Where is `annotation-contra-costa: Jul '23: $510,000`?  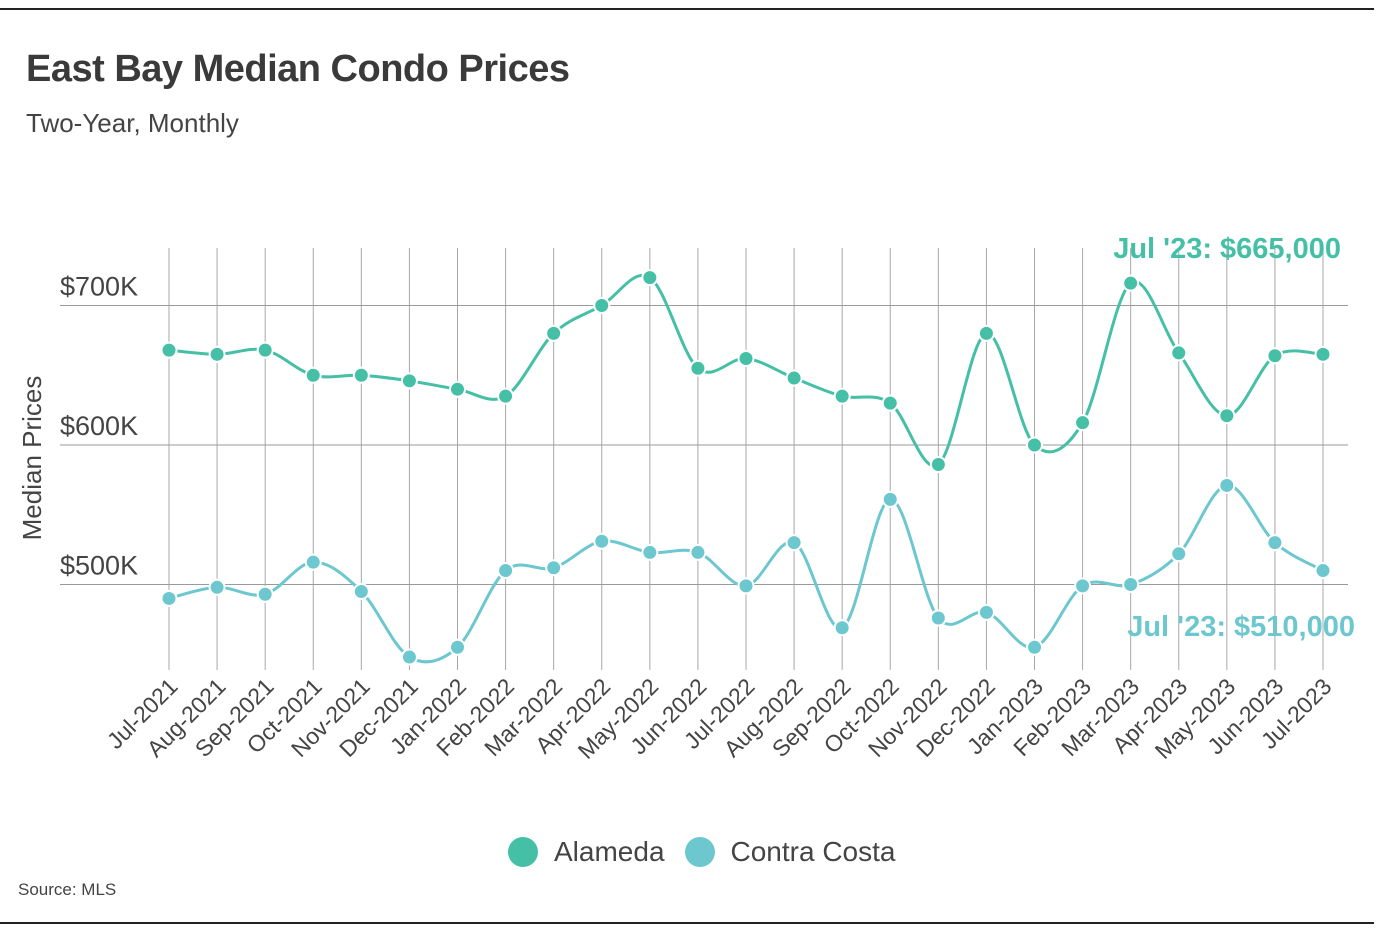 annotation-contra-costa: Jul '23: $510,000 is located at coordinates (1241, 627).